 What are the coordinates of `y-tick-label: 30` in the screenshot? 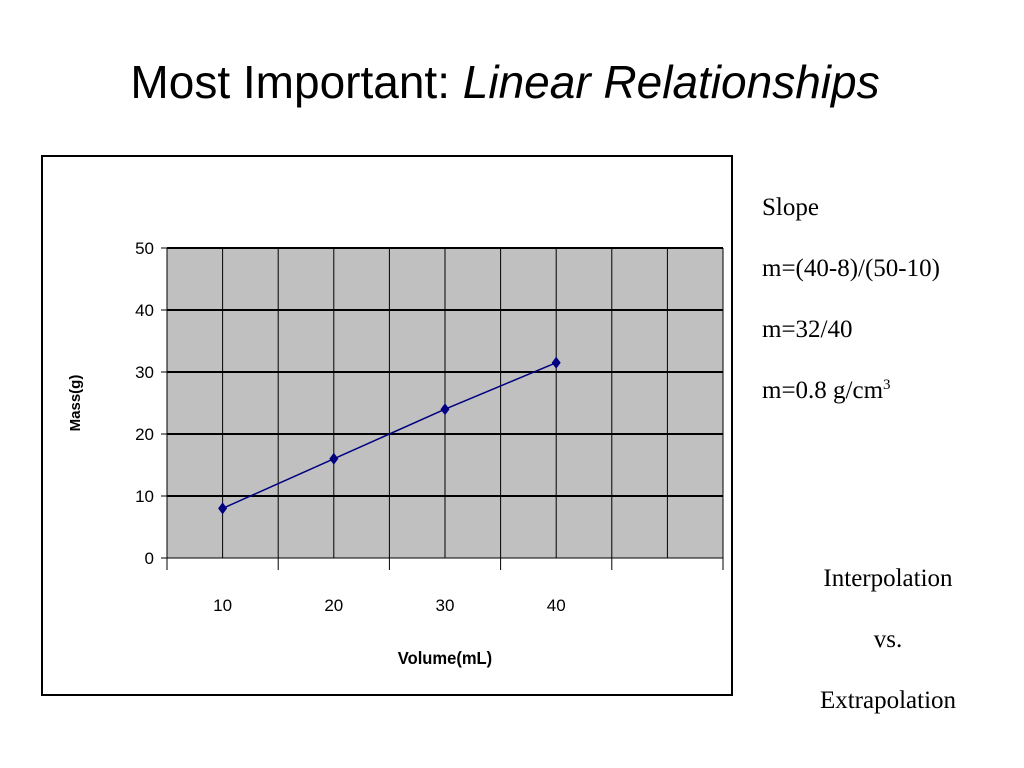 It's located at (144, 372).